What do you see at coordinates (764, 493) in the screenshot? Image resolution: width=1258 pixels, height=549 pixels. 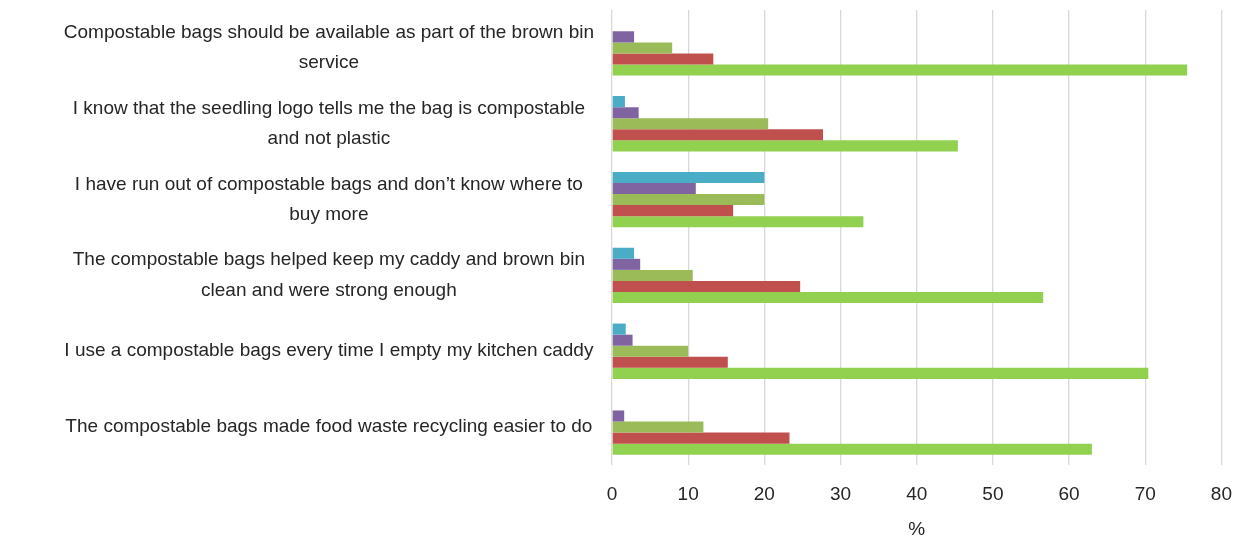 I see `x-tick-label: 20` at bounding box center [764, 493].